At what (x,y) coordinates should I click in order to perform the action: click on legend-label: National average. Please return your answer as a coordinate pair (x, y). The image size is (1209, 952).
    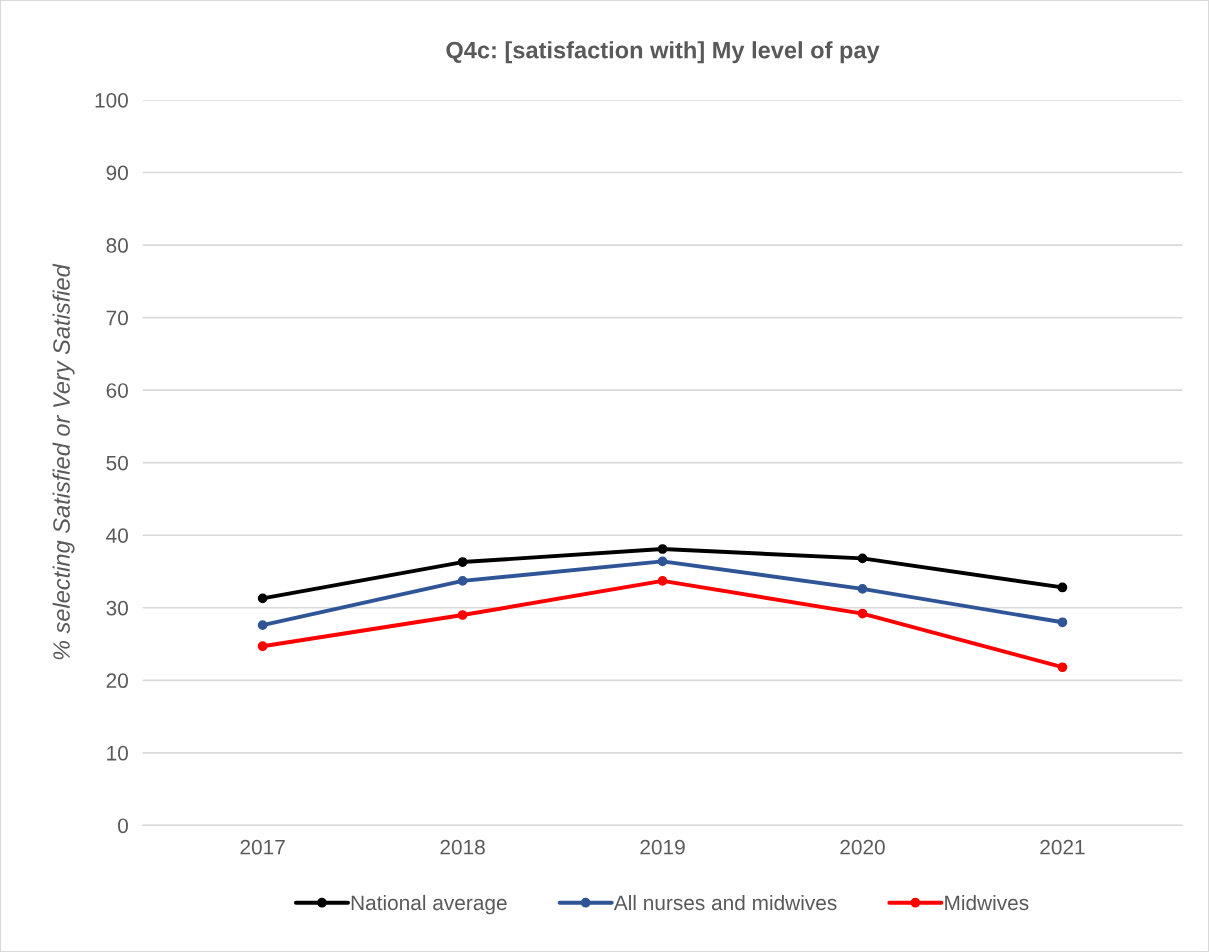
    Looking at the image, I should click on (429, 904).